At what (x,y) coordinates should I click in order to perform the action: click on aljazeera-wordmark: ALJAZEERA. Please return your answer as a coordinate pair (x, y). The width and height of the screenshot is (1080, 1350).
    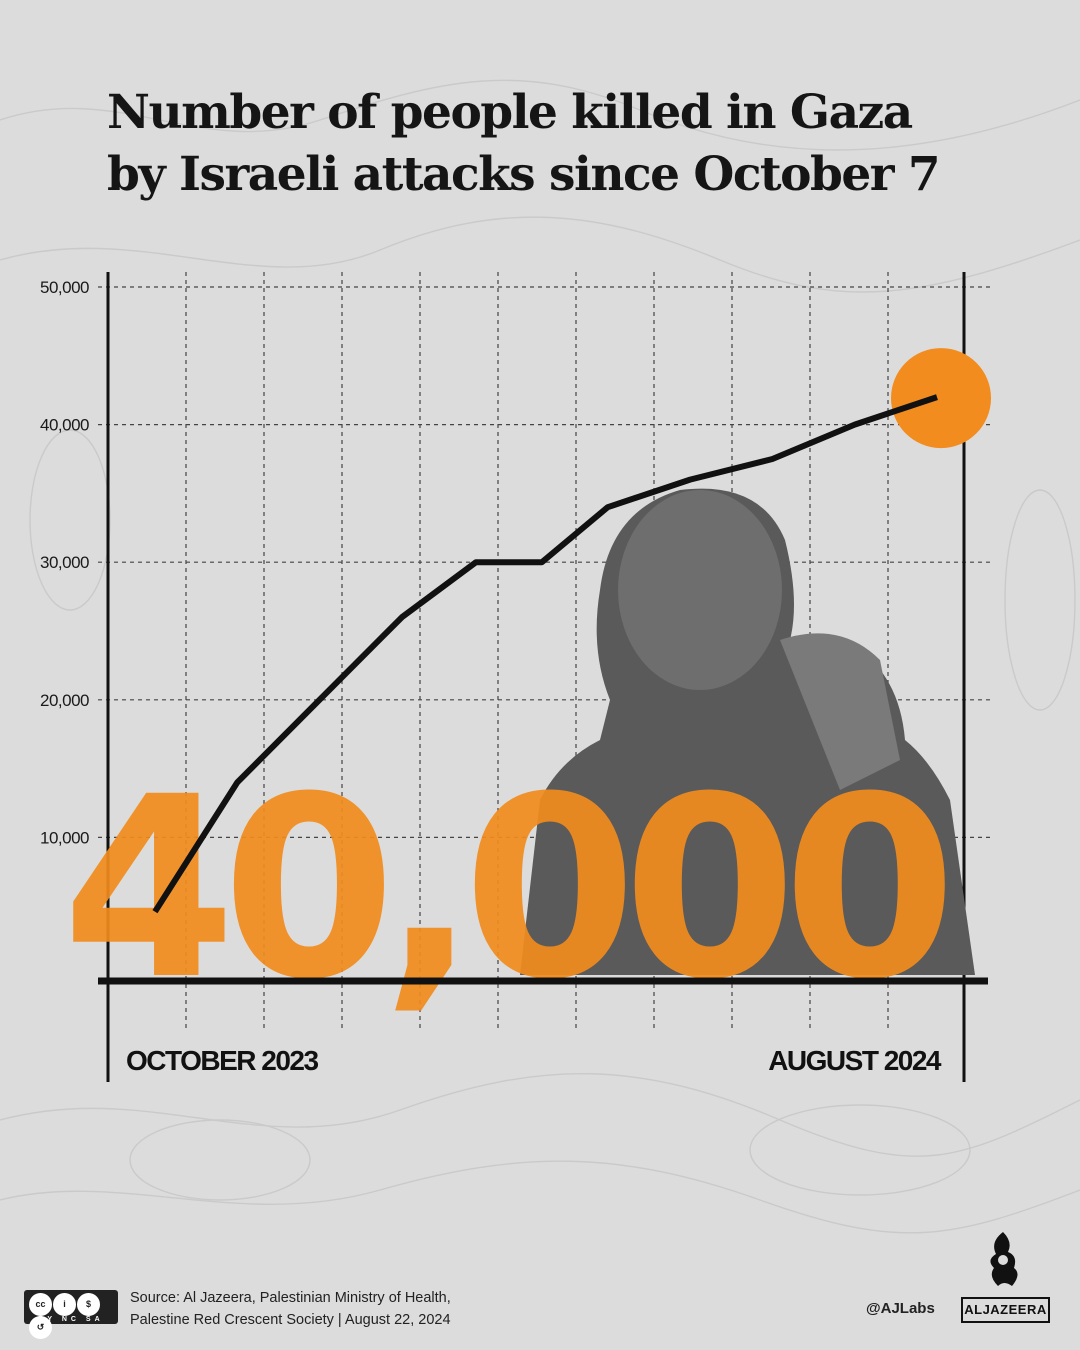
    Looking at the image, I should click on (1005, 1310).